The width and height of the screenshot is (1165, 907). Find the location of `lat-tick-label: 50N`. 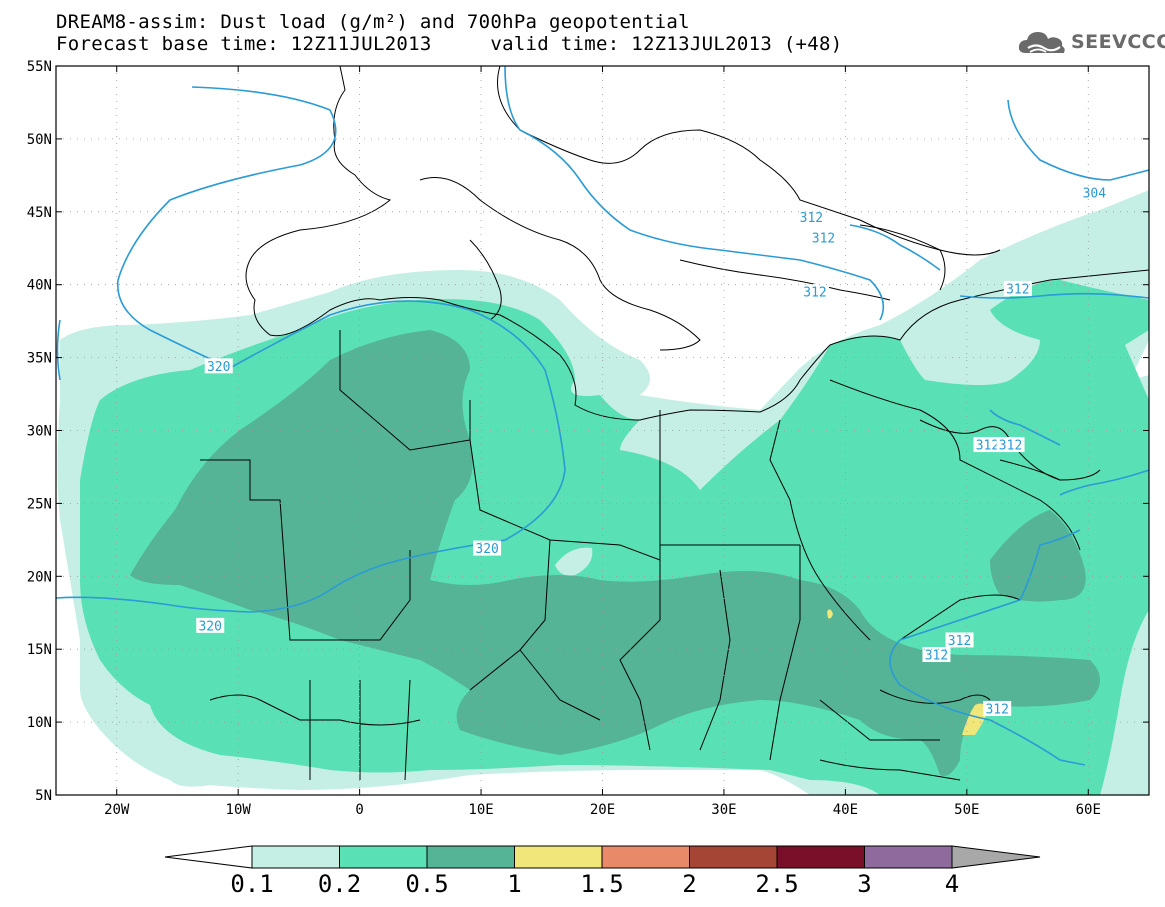

lat-tick-label: 50N is located at coordinates (39, 140).